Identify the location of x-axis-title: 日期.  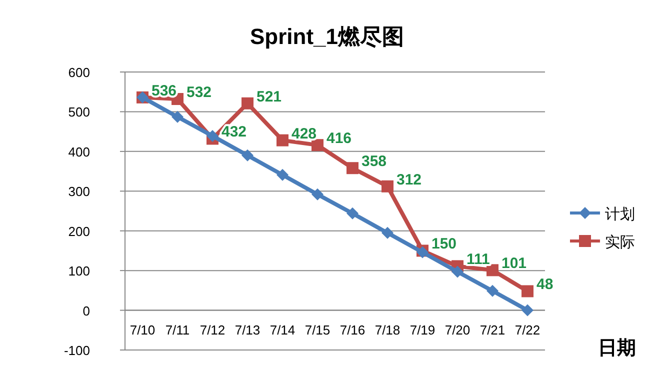
(617, 348).